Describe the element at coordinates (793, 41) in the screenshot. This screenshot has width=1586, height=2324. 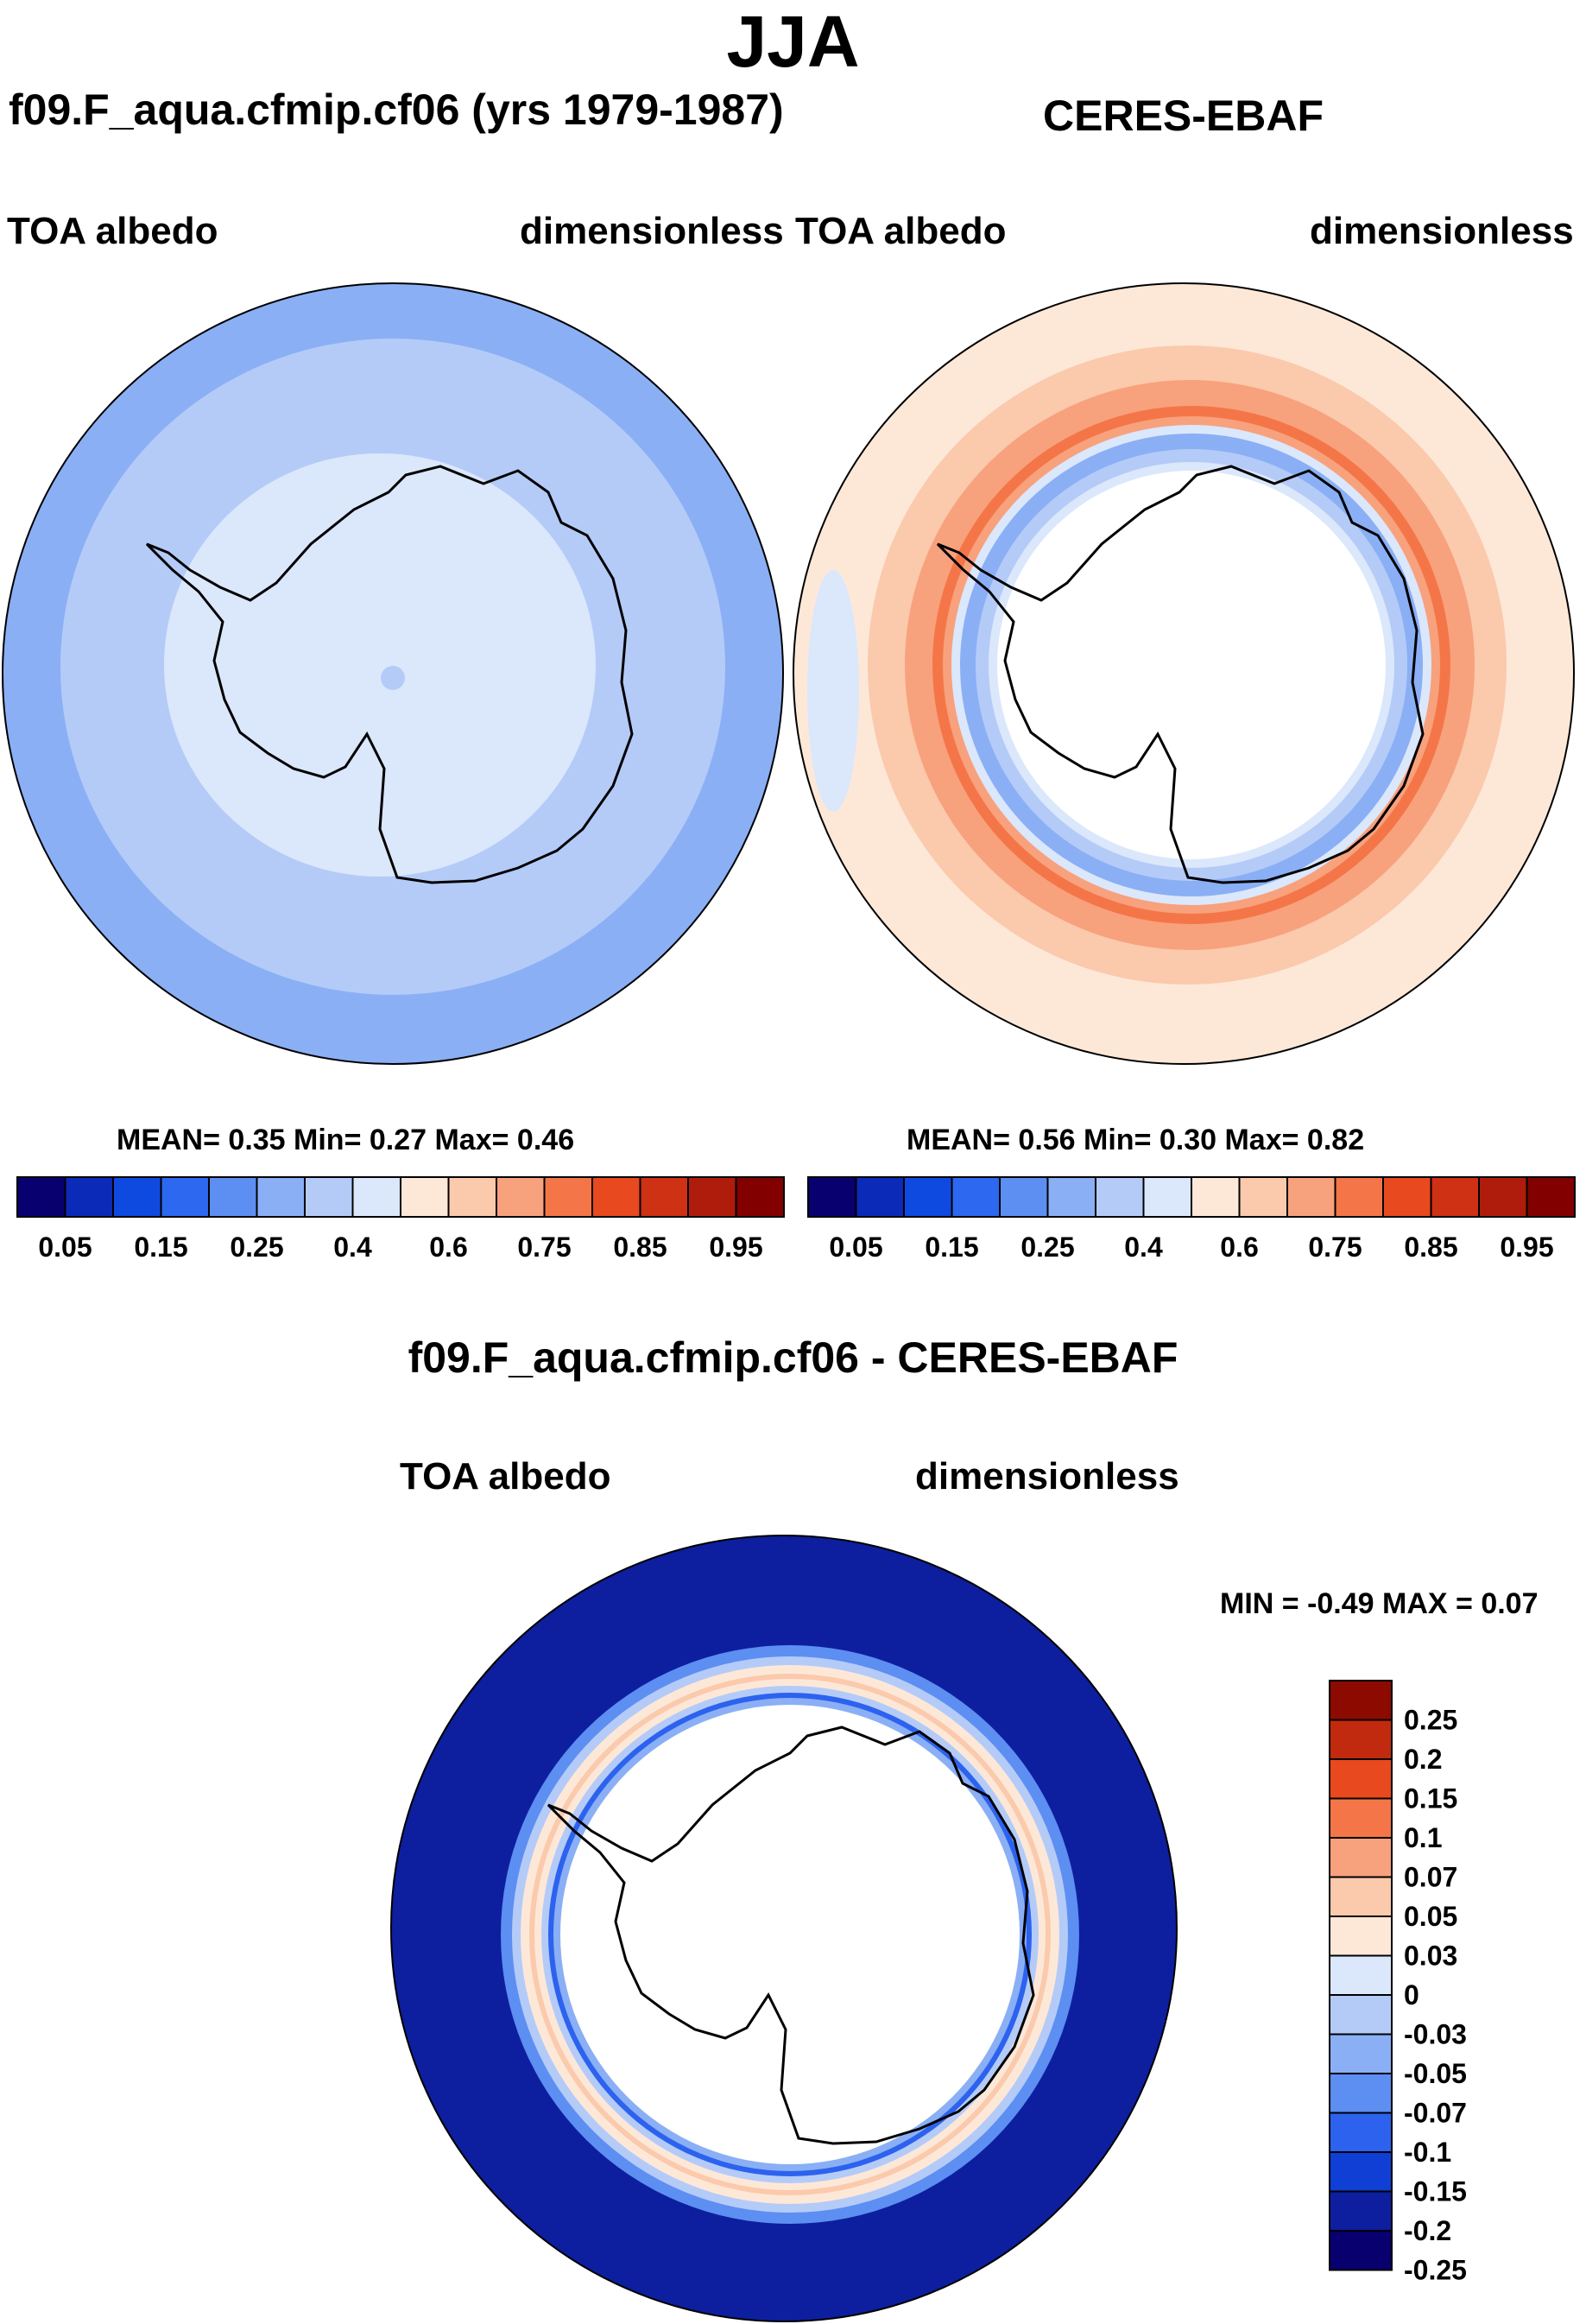
I see `page-title: JJA` at that location.